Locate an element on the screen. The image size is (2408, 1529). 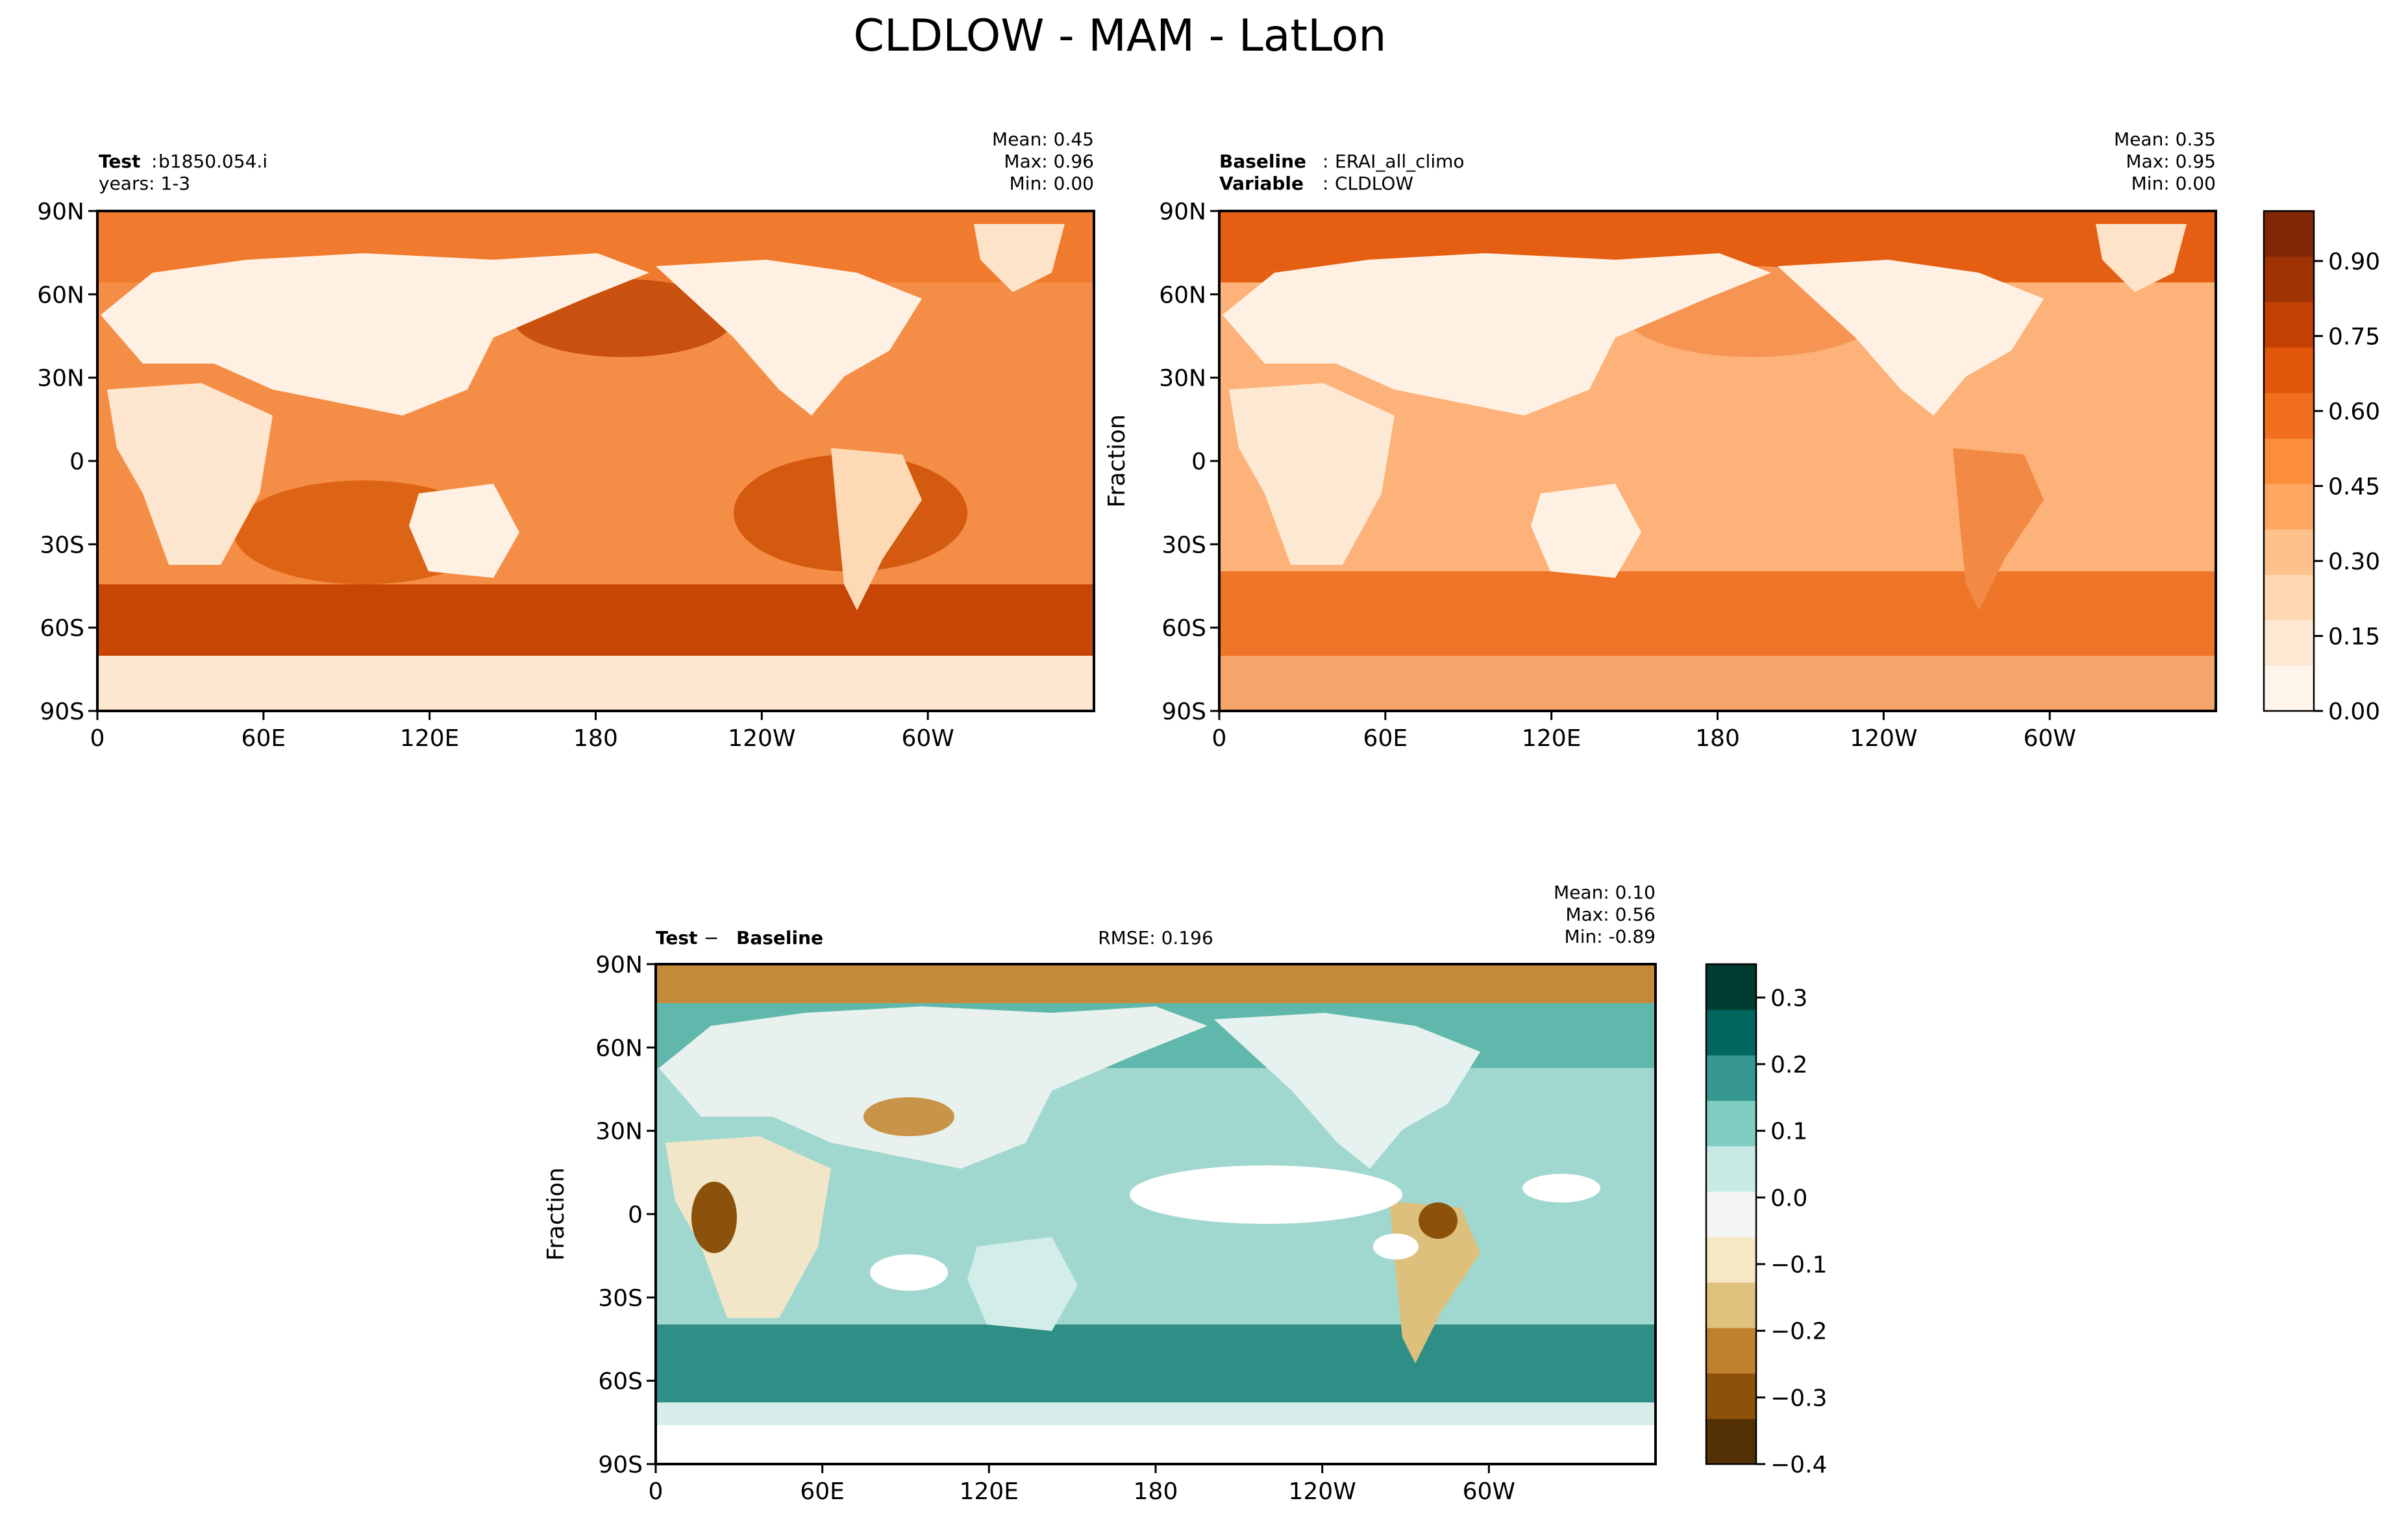
diff-header-left: Test is located at coordinates (676, 938).